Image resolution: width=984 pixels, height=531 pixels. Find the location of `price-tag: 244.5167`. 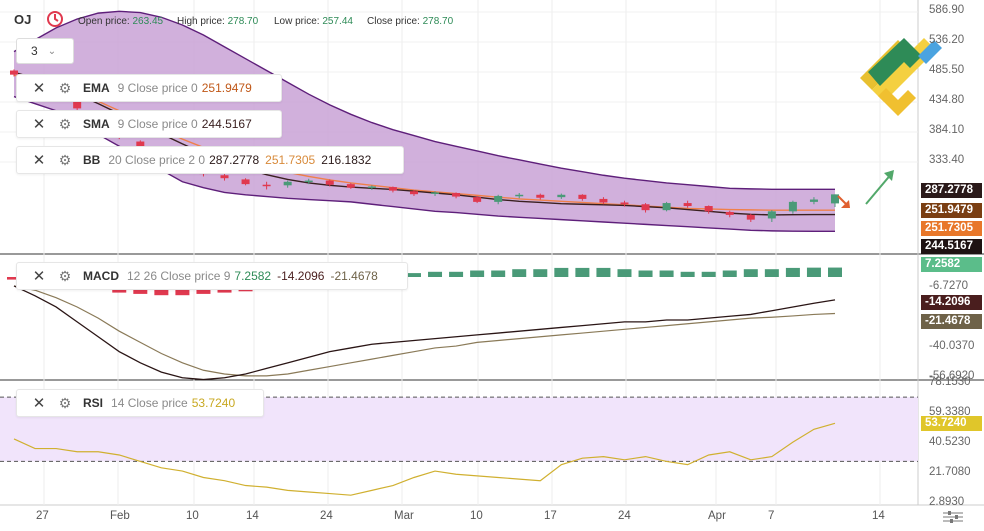

price-tag: 244.5167 is located at coordinates (951, 246).